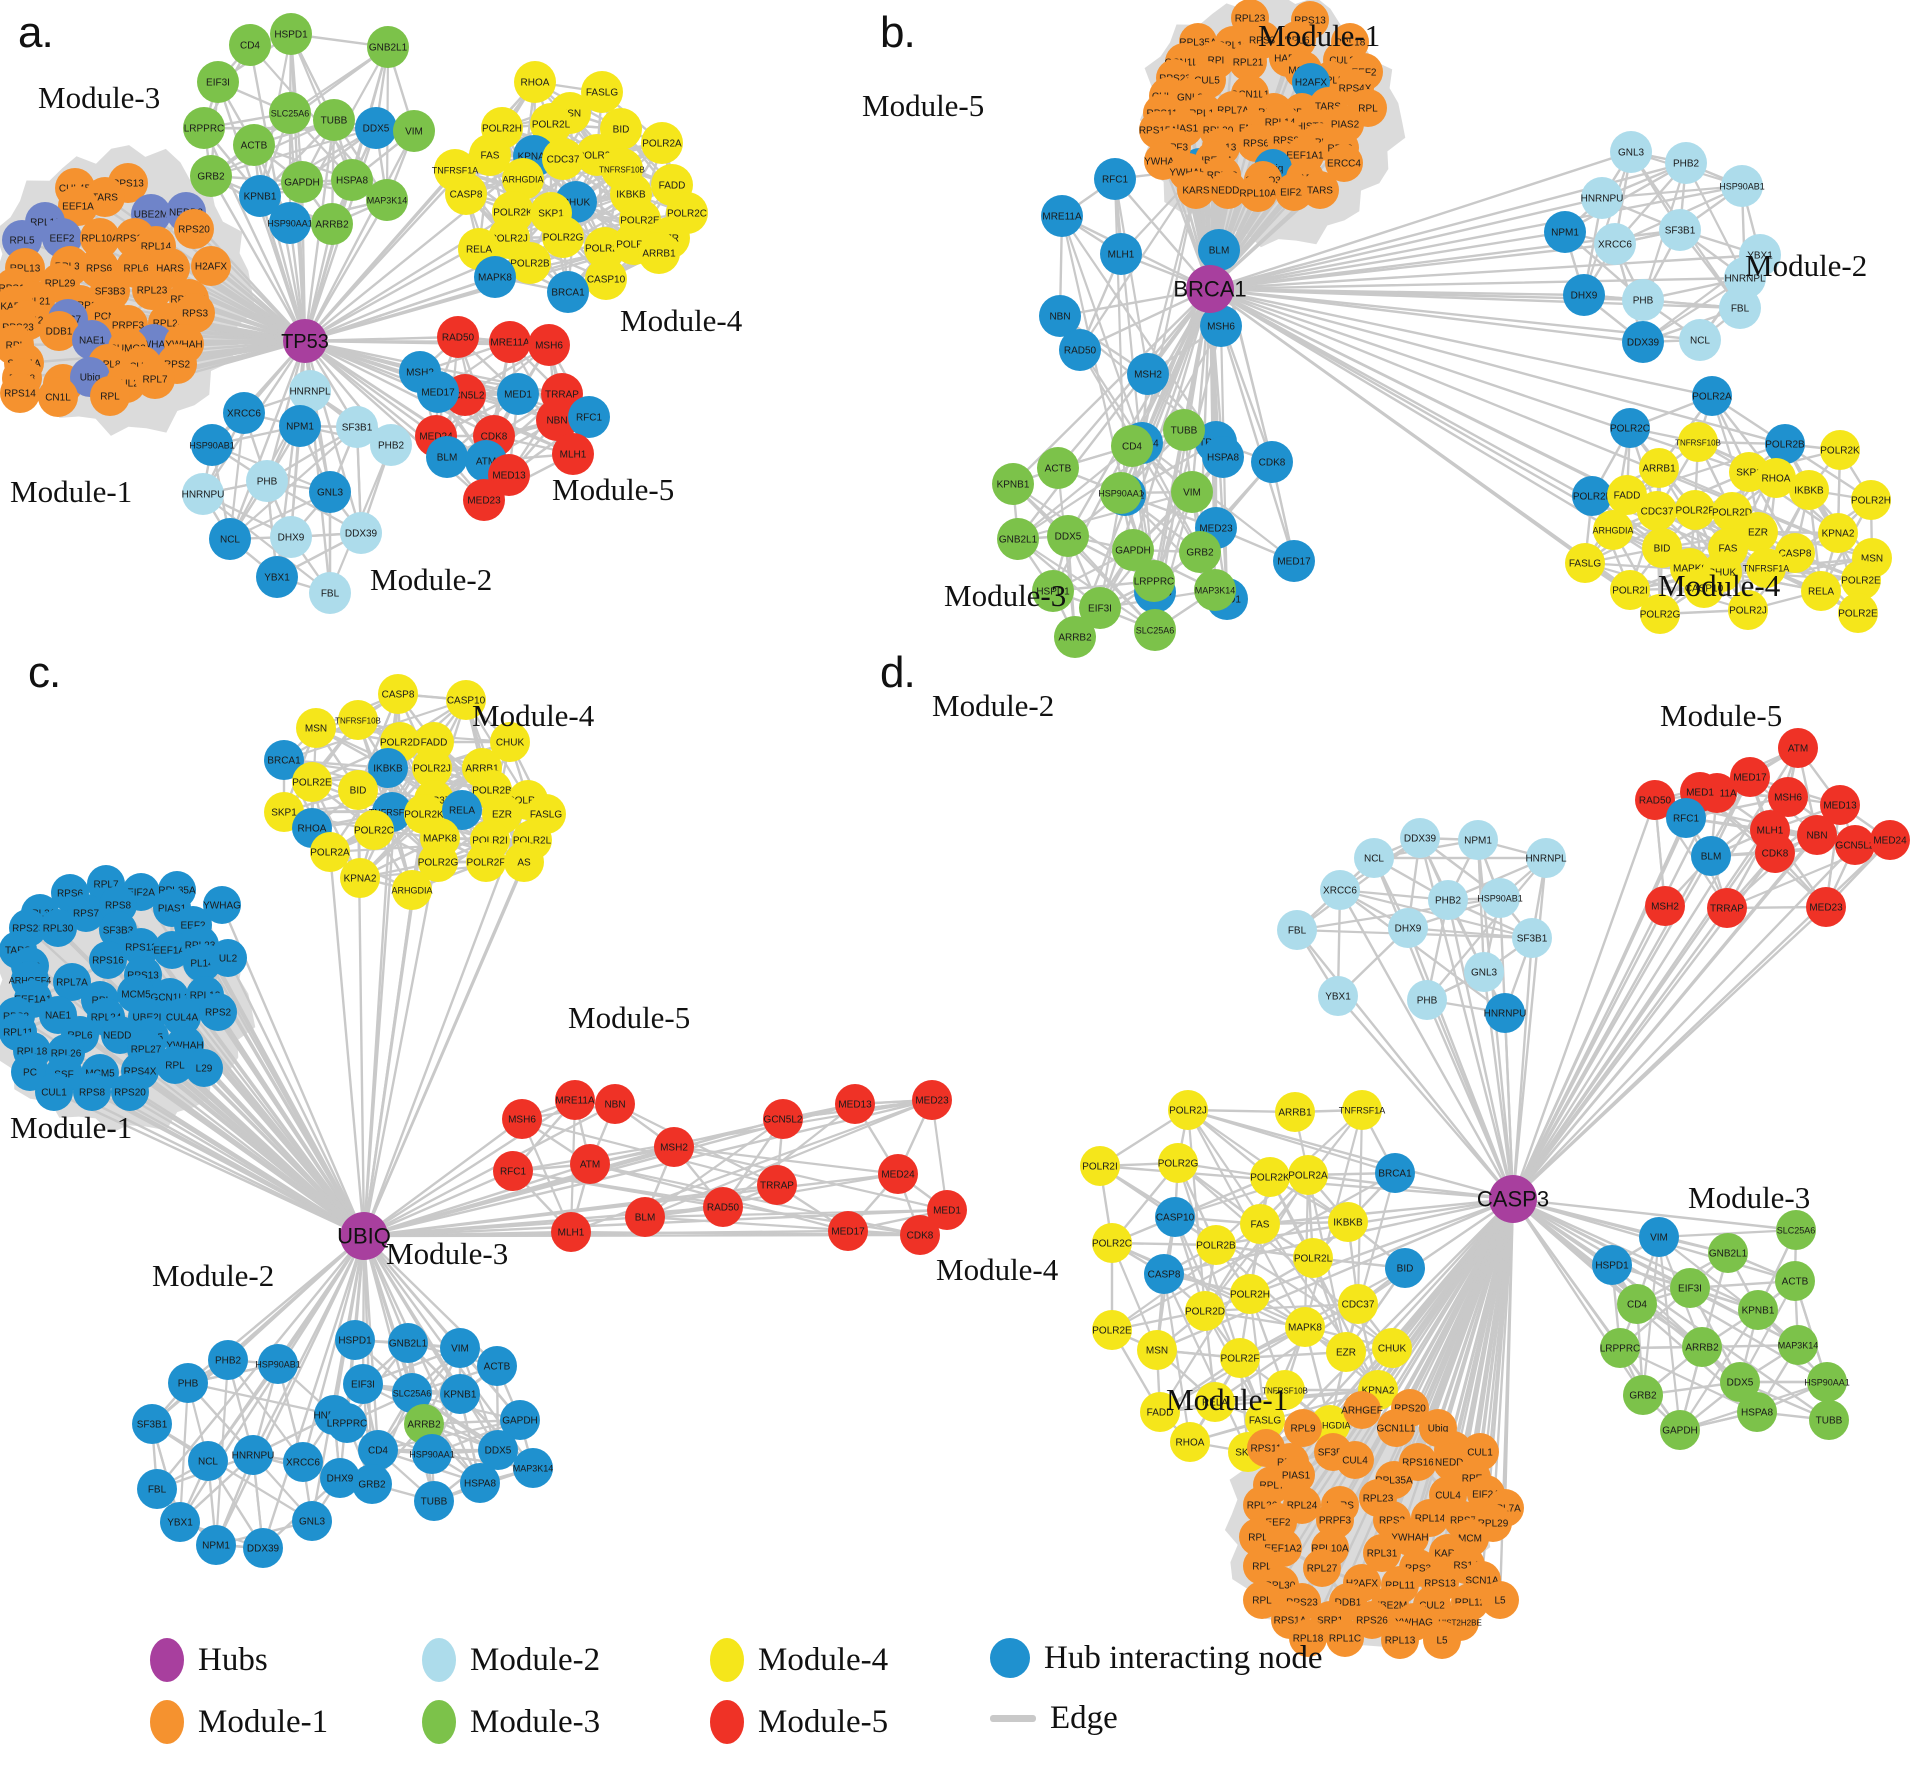  What do you see at coordinates (291, 34) in the screenshot?
I see `network-node: HSPD1` at bounding box center [291, 34].